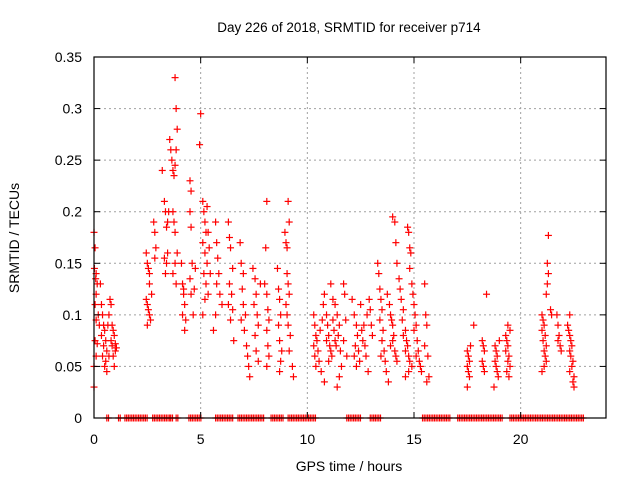 This screenshot has height=480, width=640. Describe the element at coordinates (414, 439) in the screenshot. I see `x-tick-label: 15` at that location.